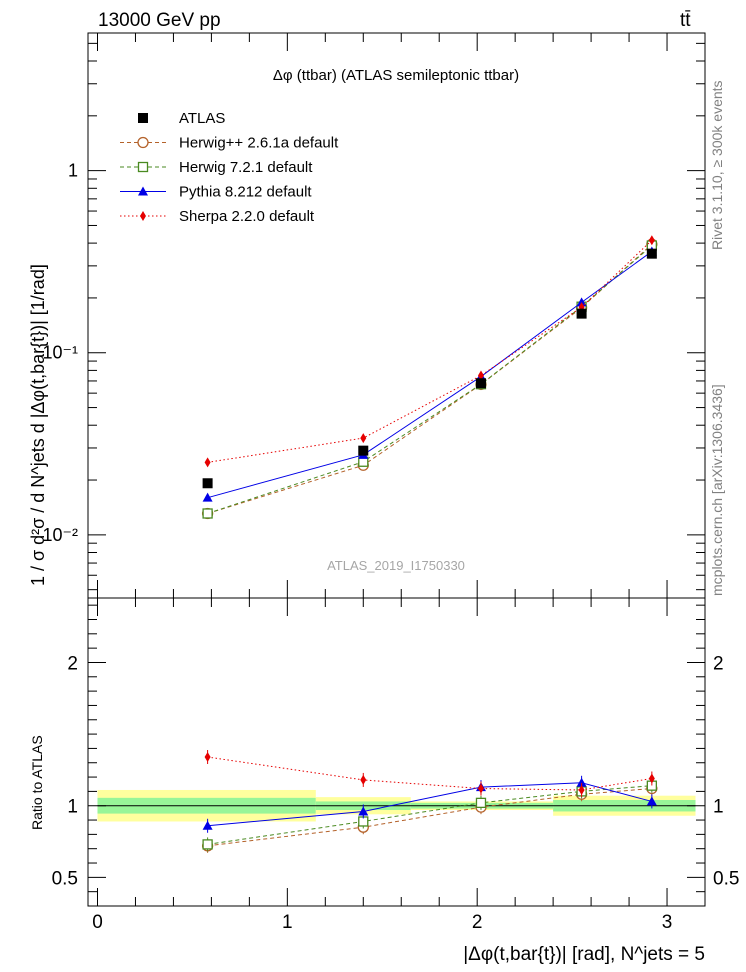 The height and width of the screenshot is (972, 746). What do you see at coordinates (207, 497) in the screenshot?
I see `main-point-pythia-8-212-default` at bounding box center [207, 497].